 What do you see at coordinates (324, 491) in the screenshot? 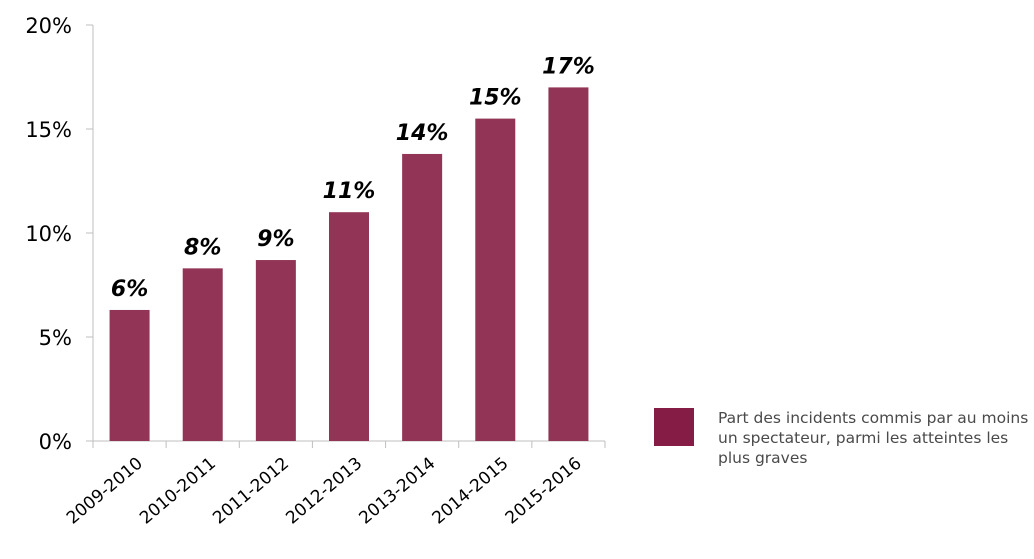
I see `x-tick-label: 2012-2013` at bounding box center [324, 491].